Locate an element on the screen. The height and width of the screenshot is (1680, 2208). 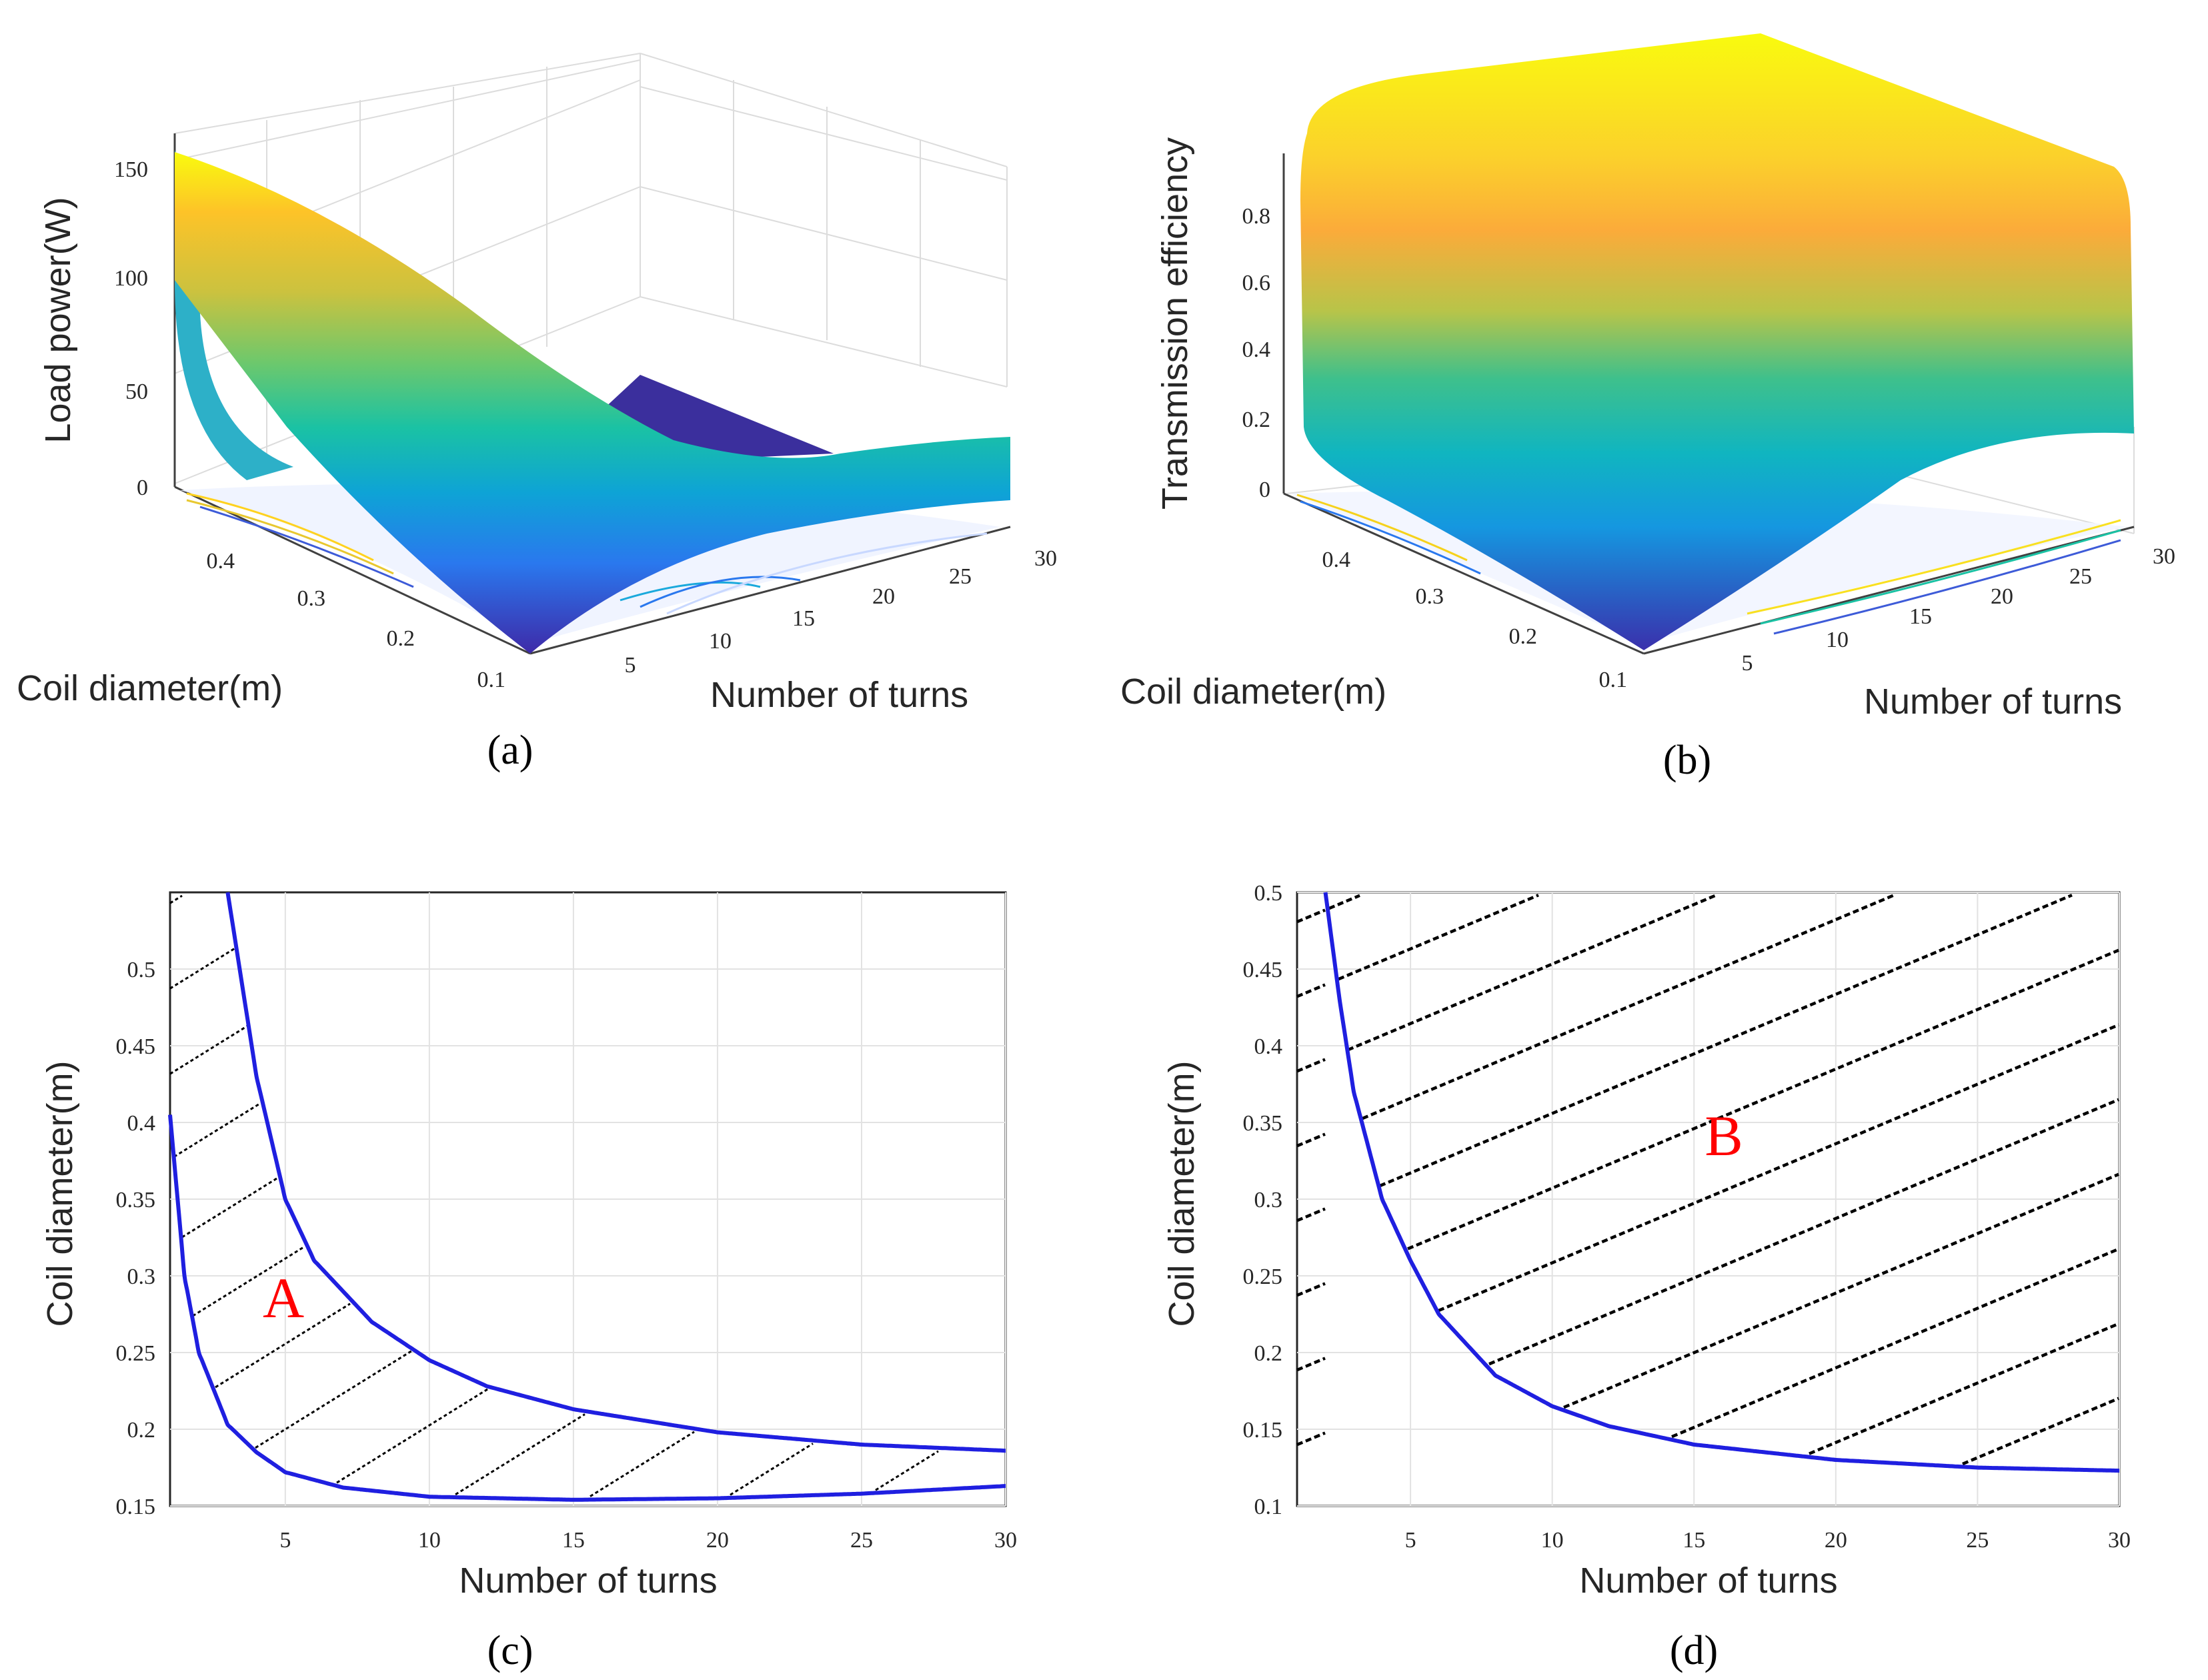
panel-c-x-axis-label: Number of turns is located at coordinates (588, 1581).